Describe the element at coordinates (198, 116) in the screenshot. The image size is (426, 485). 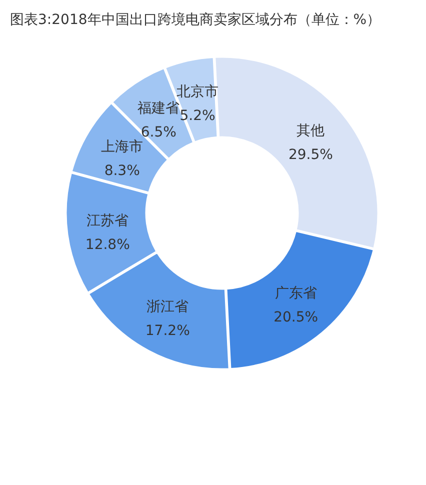
I see `data-label: 5.2%` at that location.